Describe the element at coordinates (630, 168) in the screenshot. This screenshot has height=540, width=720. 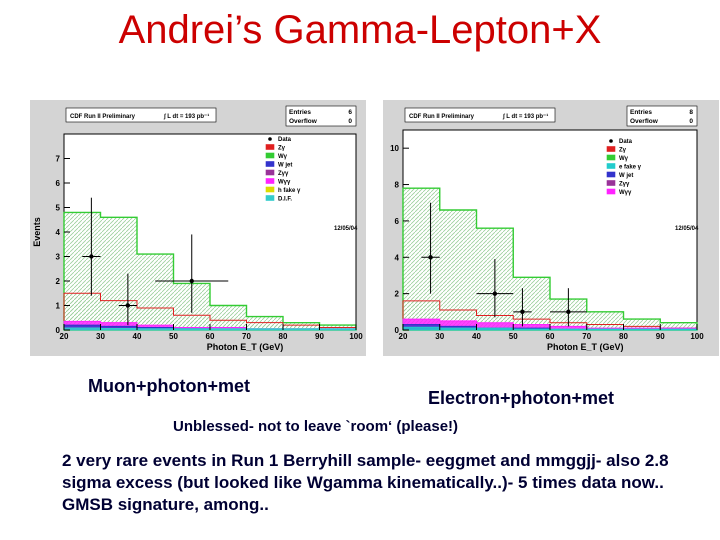
I see `legend-label: e fake γ` at that location.